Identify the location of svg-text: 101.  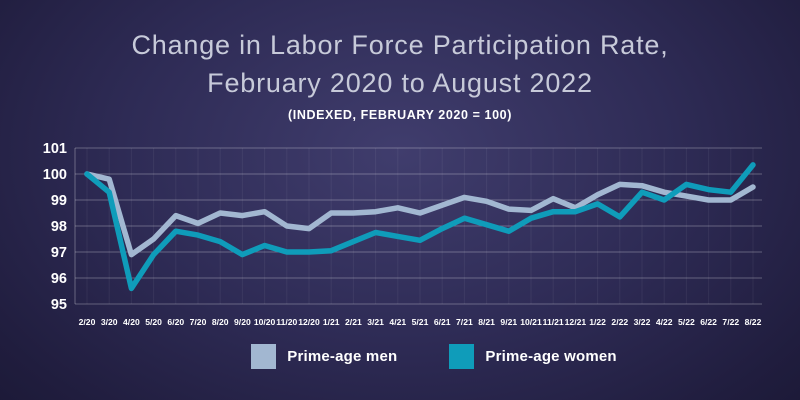
(55, 149).